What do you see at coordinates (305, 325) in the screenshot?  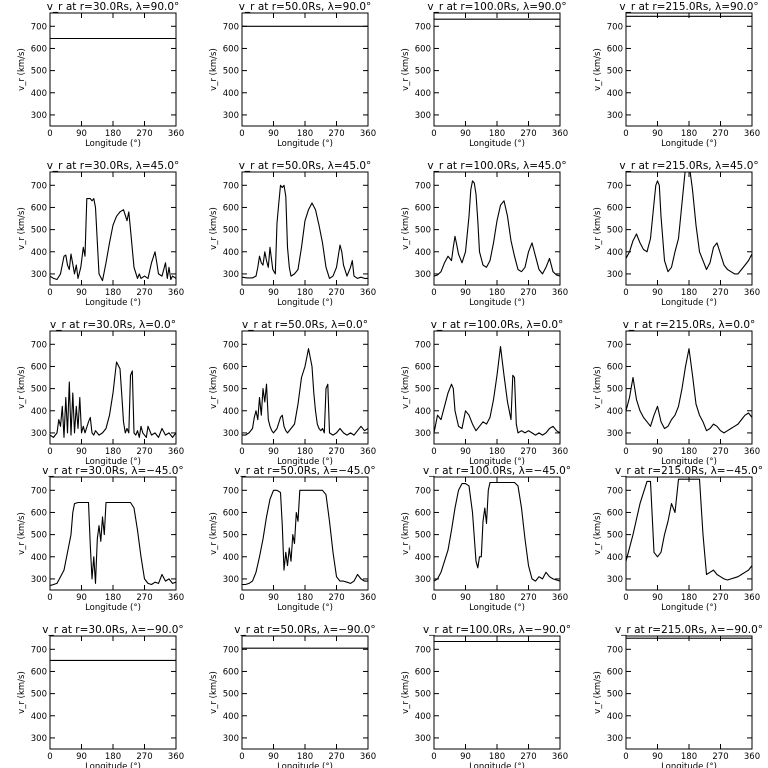 I see `panel-title: v_r at r=50.0Rs, λ=0.0°` at bounding box center [305, 325].